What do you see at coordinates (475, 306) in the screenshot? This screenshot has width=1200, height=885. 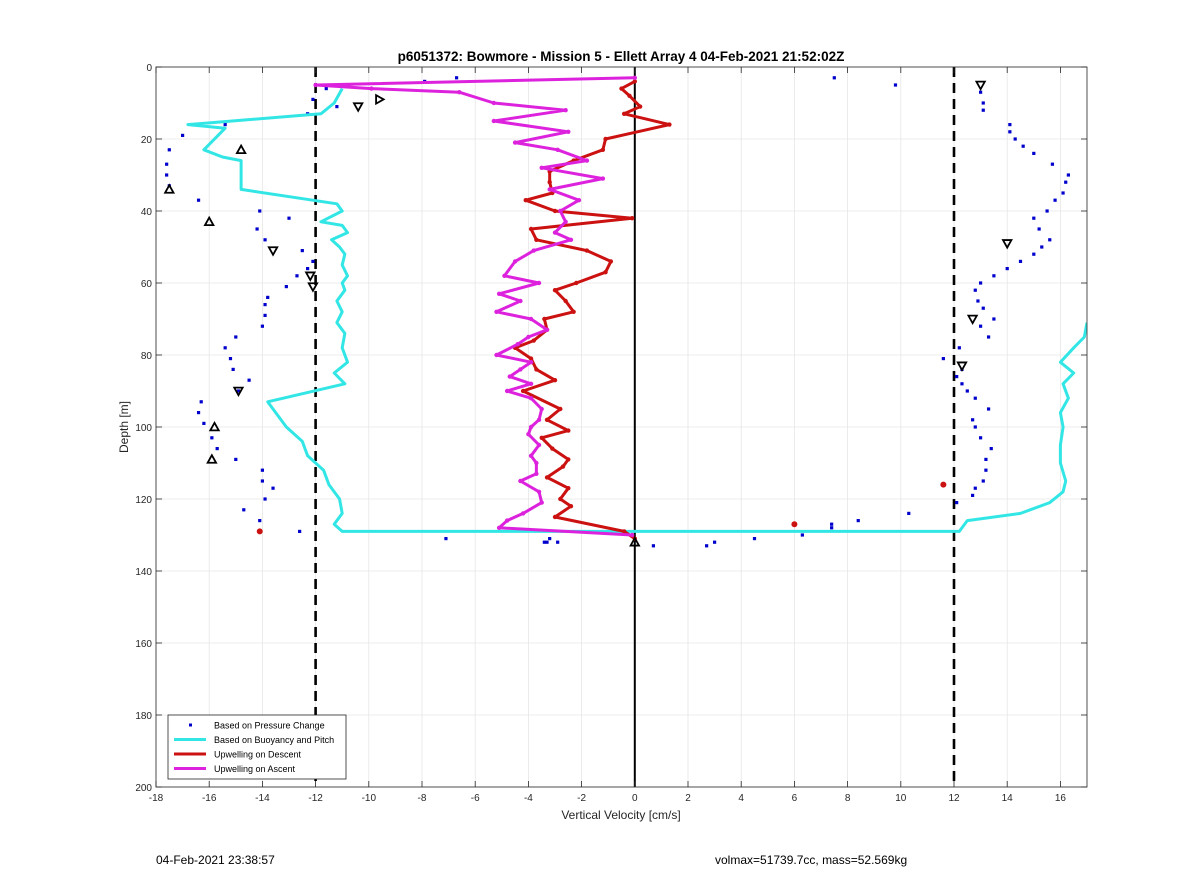 I see `series-upwelling-on-ascent` at bounding box center [475, 306].